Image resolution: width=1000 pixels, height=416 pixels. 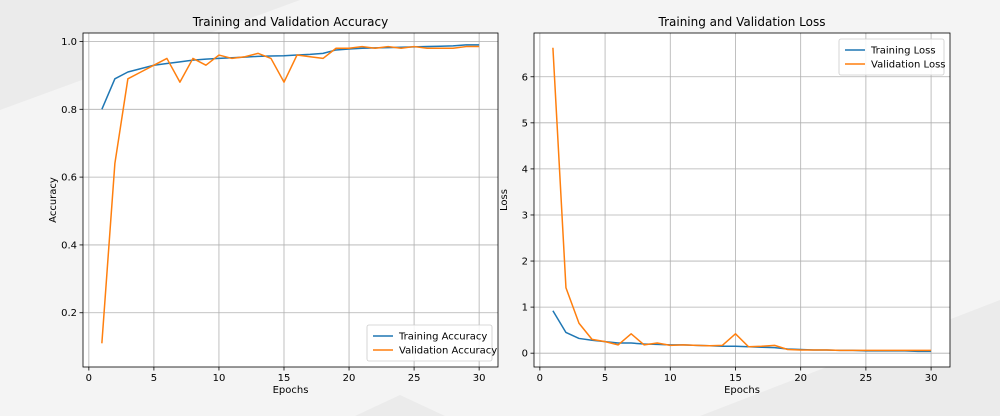 I want to click on y-tick-label: 0.8, so click(x=69, y=110).